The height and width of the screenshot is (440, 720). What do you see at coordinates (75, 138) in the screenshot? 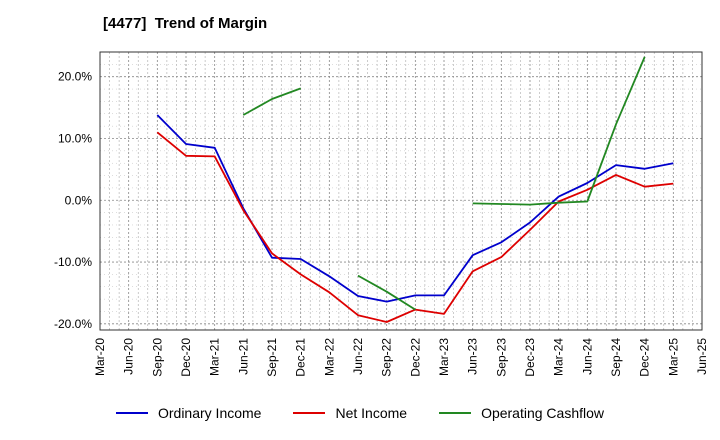
I see `y-tick-label: 10.0%` at bounding box center [75, 138].